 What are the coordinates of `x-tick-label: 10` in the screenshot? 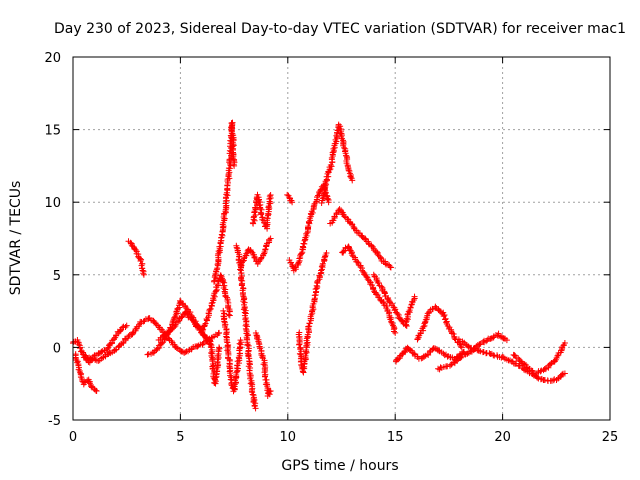 It's located at (288, 437).